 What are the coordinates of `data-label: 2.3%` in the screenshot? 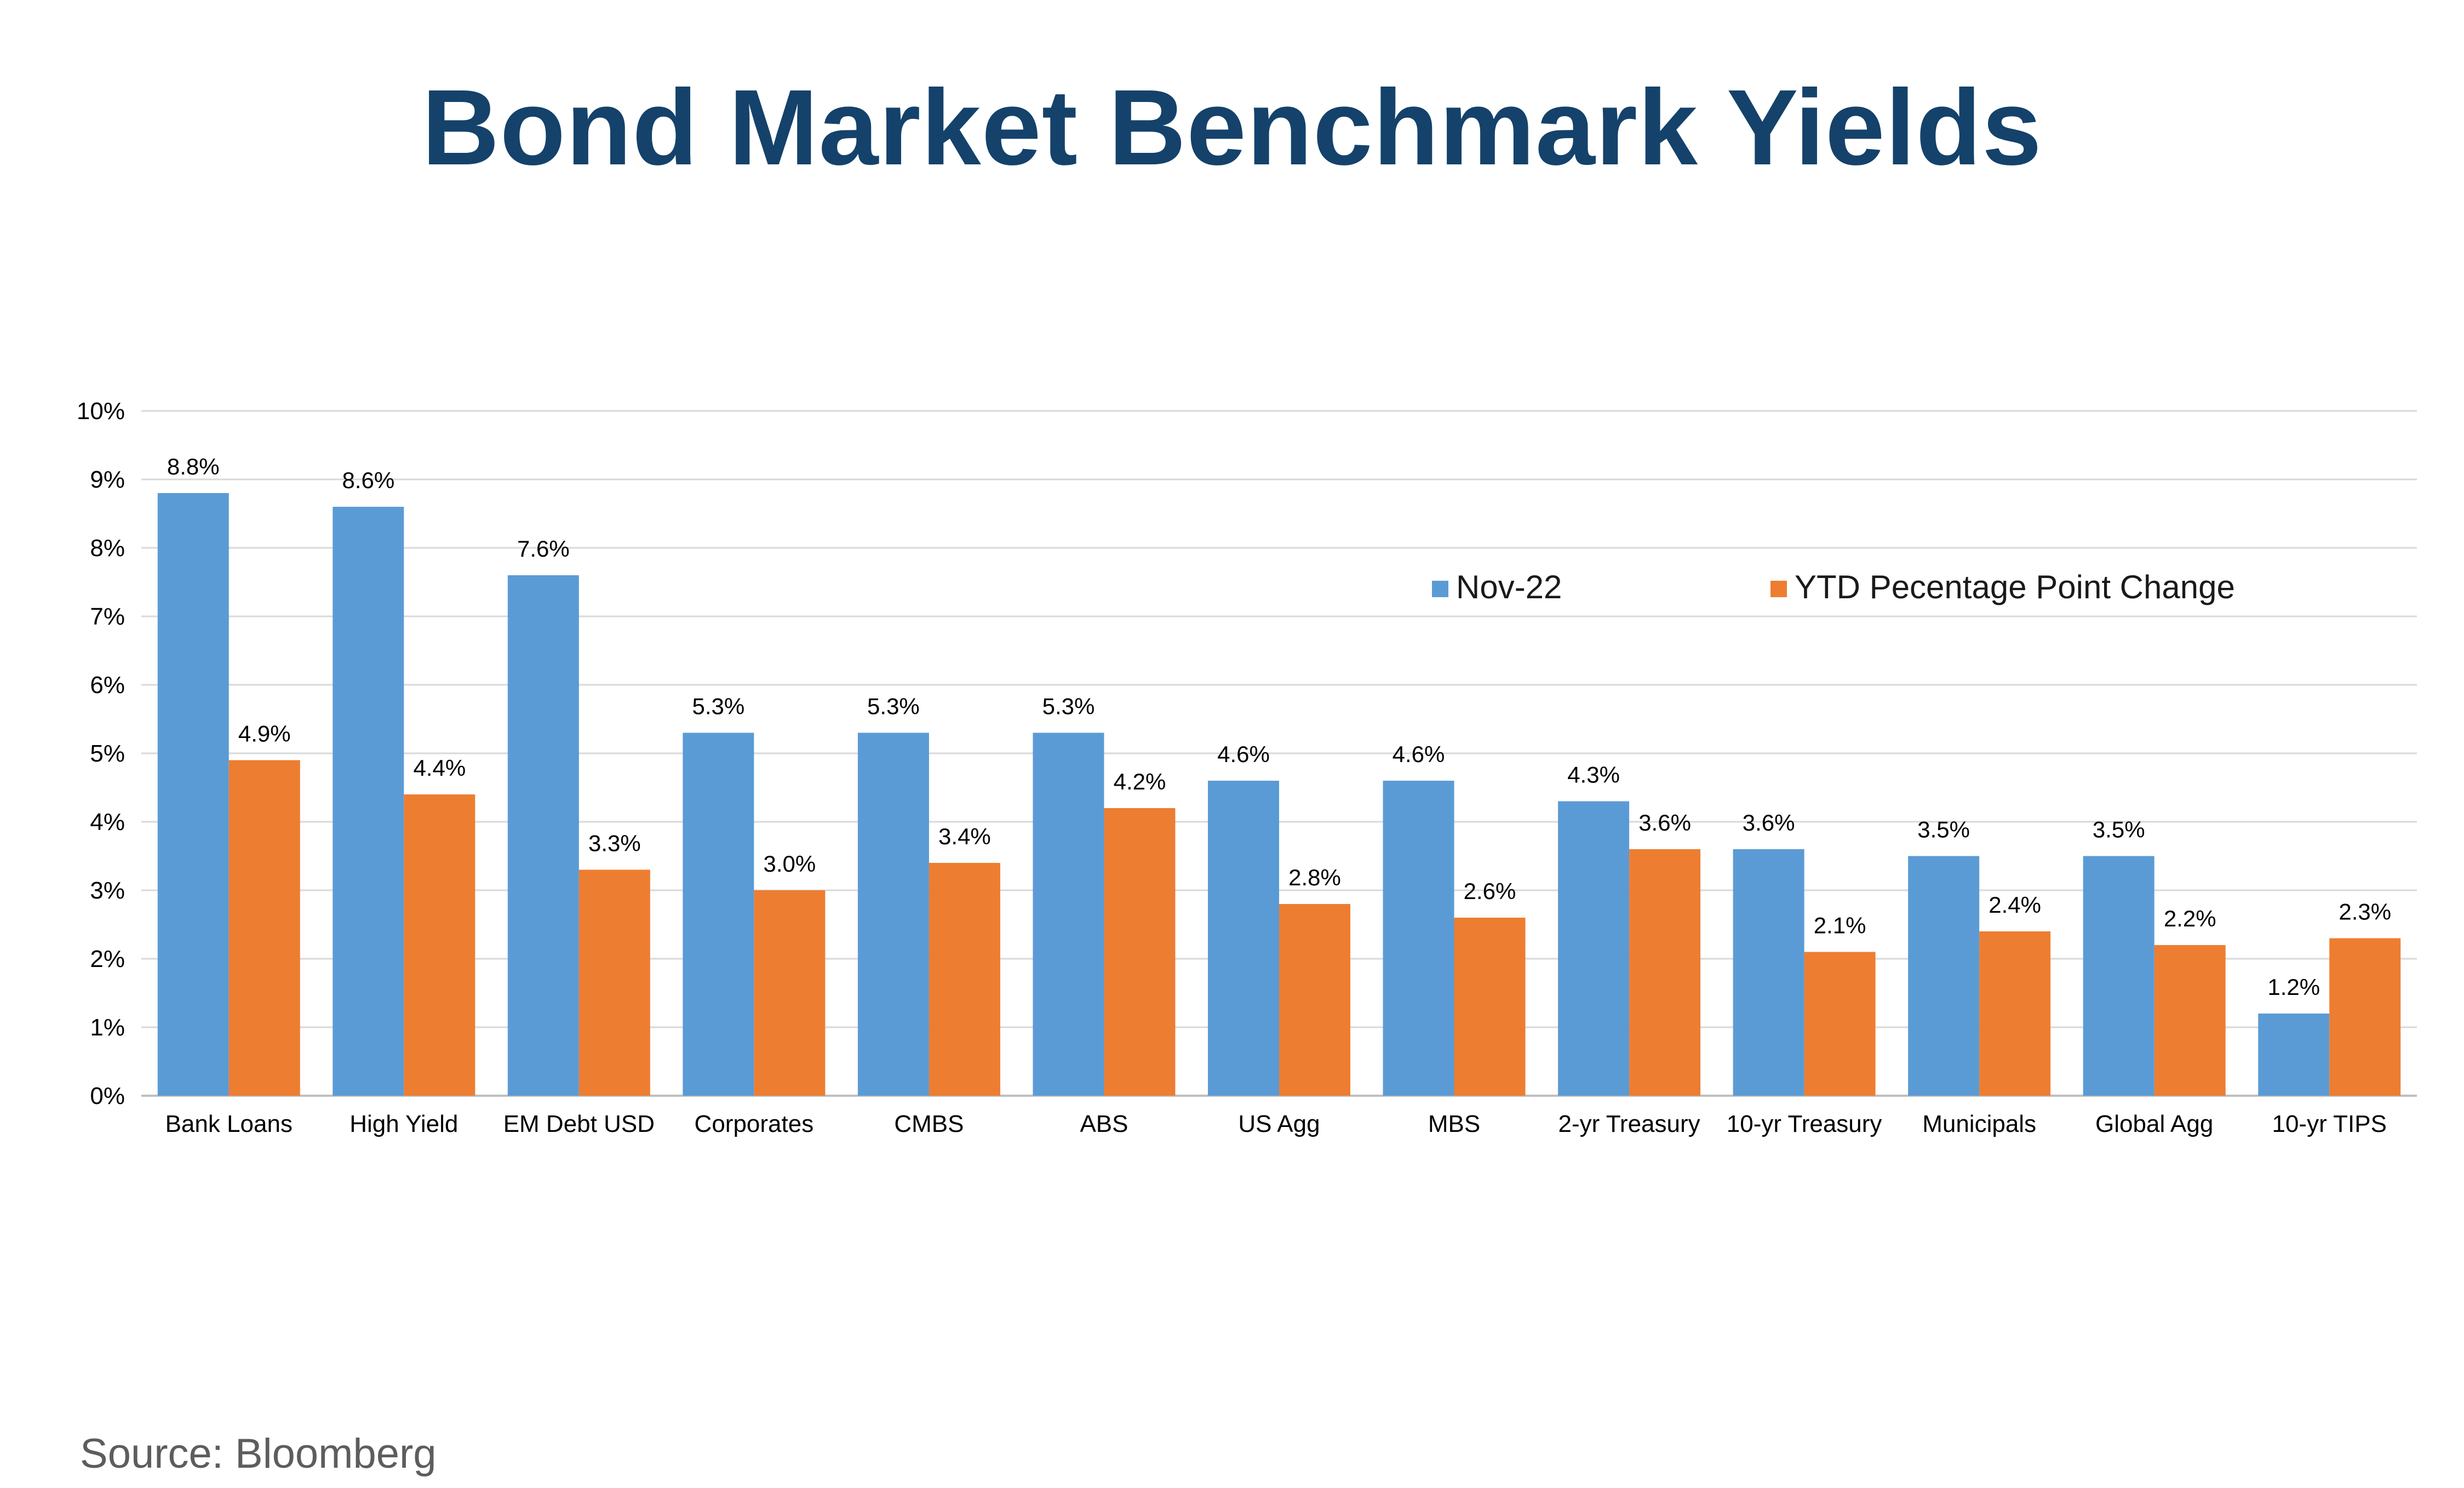 It's located at (2365, 912).